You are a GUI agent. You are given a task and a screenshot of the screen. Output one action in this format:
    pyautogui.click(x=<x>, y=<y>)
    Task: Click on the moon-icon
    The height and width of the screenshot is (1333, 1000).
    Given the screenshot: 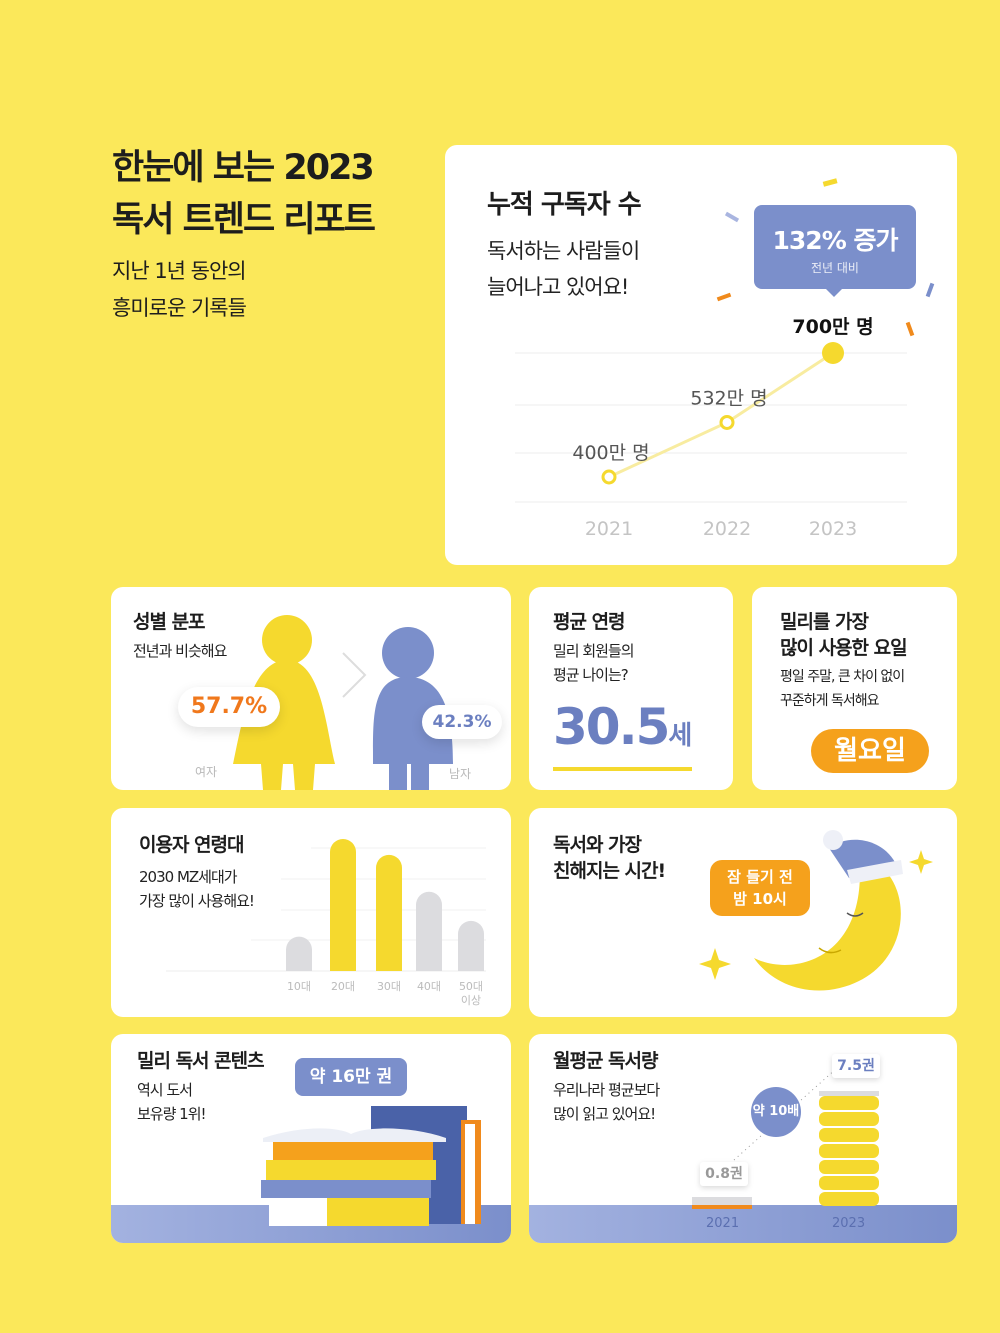 What is the action you would take?
    pyautogui.click(x=827, y=923)
    